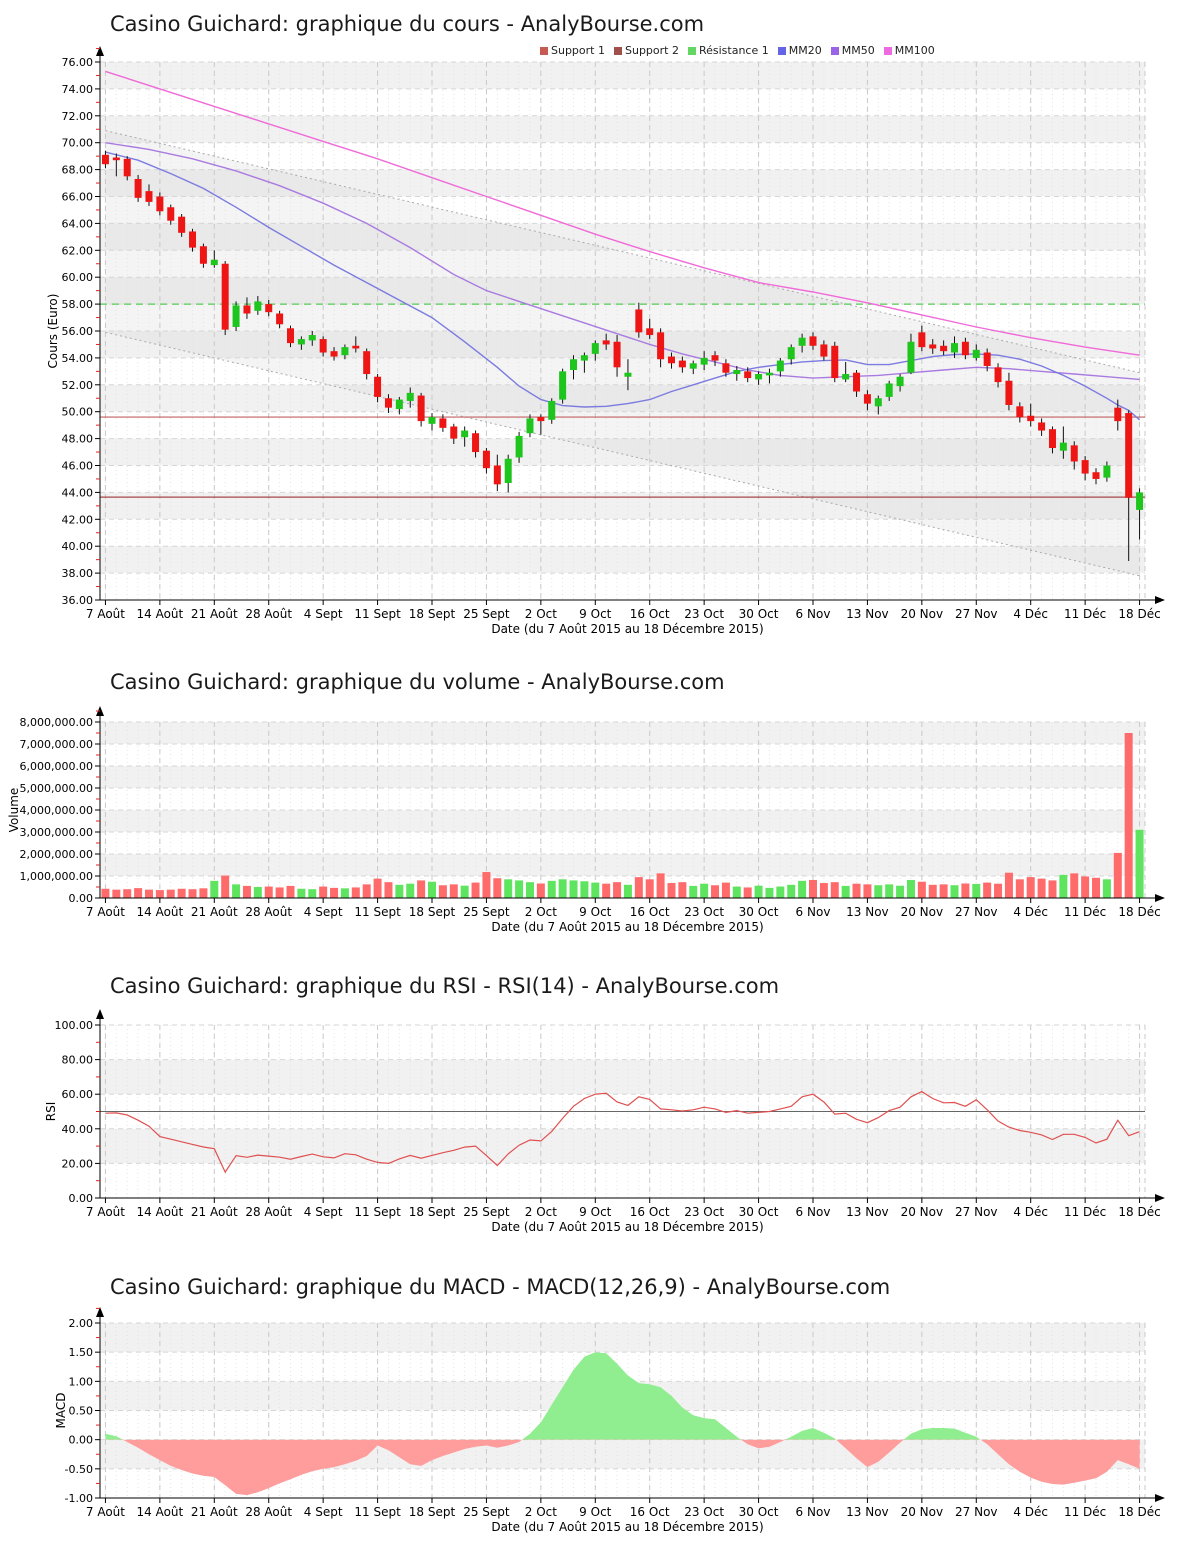 The width and height of the screenshot is (1200, 1550). Describe the element at coordinates (74, 1025) in the screenshot. I see `svg-text: 100.00` at that location.